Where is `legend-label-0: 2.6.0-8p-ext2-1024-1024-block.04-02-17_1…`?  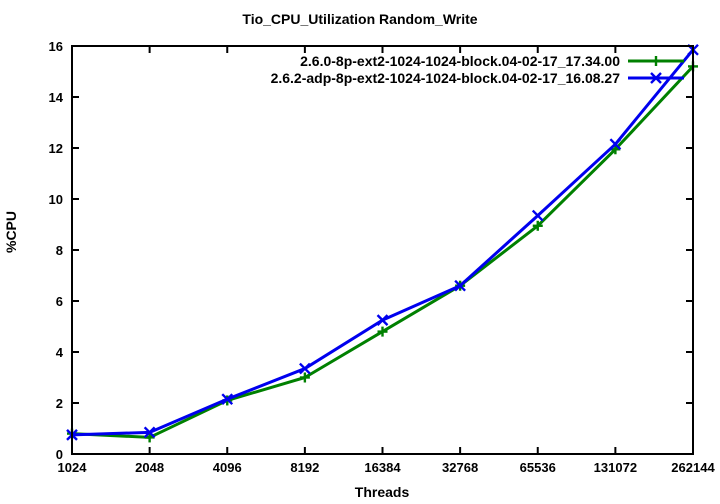
legend-label-0: 2.6.0-8p-ext2-1024-1024-block.04-02-17_1… is located at coordinates (460, 61).